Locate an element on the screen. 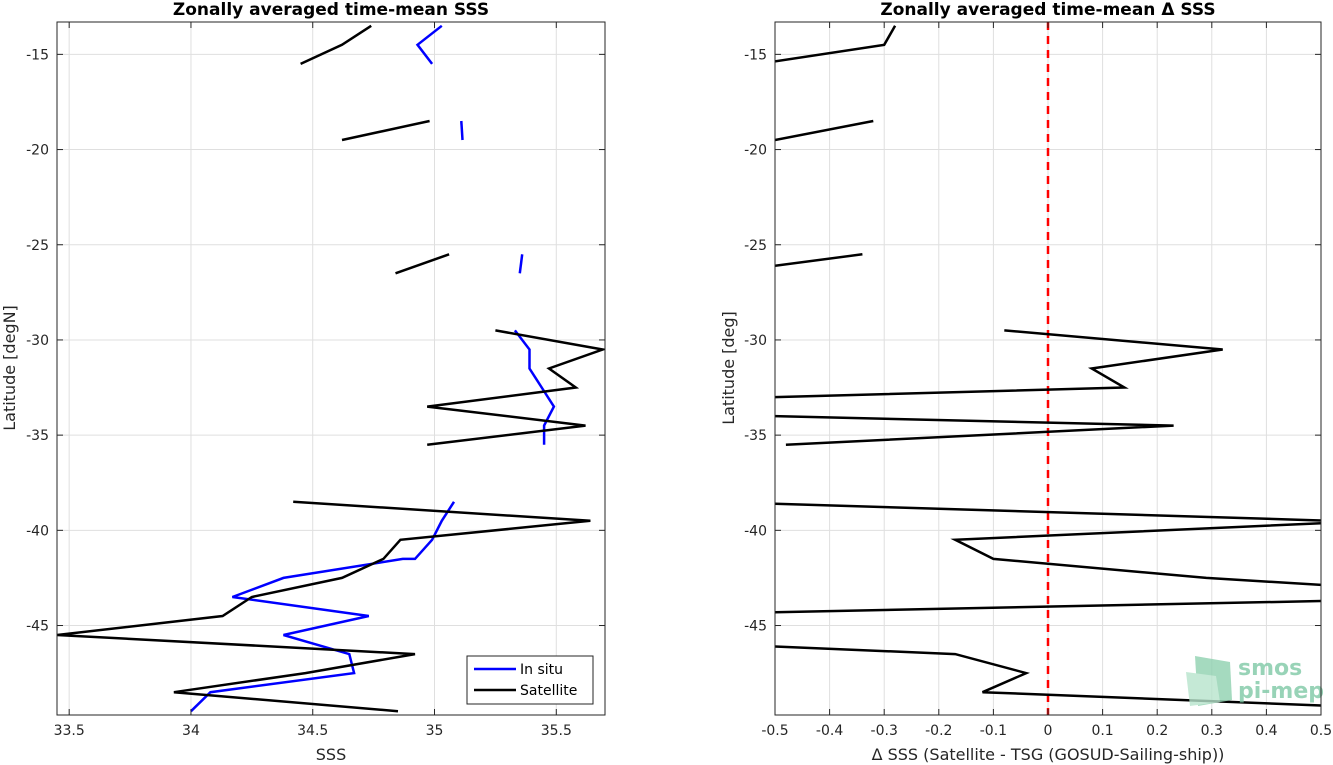 This screenshot has width=1333, height=765. left-x-tick-label: 35.5 is located at coordinates (556, 731).